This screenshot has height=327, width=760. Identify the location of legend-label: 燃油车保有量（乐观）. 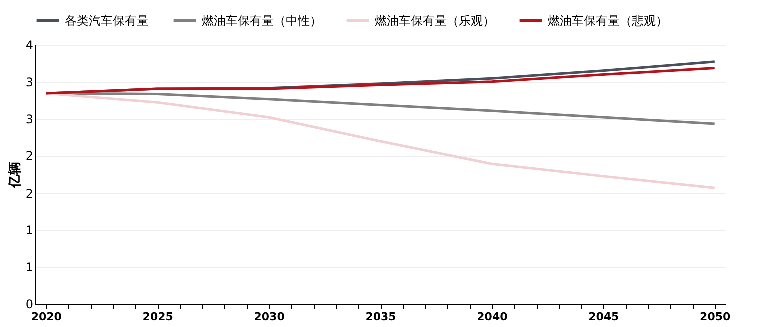
(435, 21).